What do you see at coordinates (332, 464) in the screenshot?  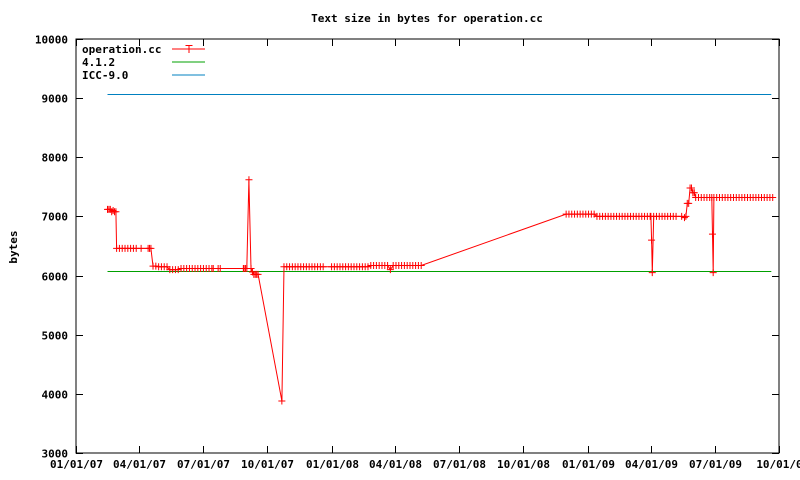 I see `x-tick-label: 01/01/08` at bounding box center [332, 464].